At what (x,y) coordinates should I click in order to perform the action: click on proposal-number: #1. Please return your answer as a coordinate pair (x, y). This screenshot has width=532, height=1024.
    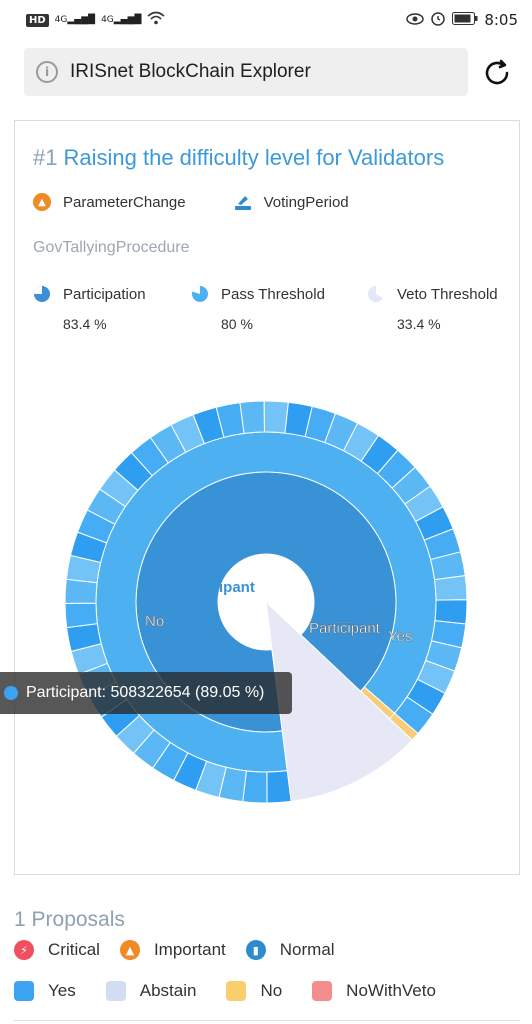
    Looking at the image, I should click on (45, 157).